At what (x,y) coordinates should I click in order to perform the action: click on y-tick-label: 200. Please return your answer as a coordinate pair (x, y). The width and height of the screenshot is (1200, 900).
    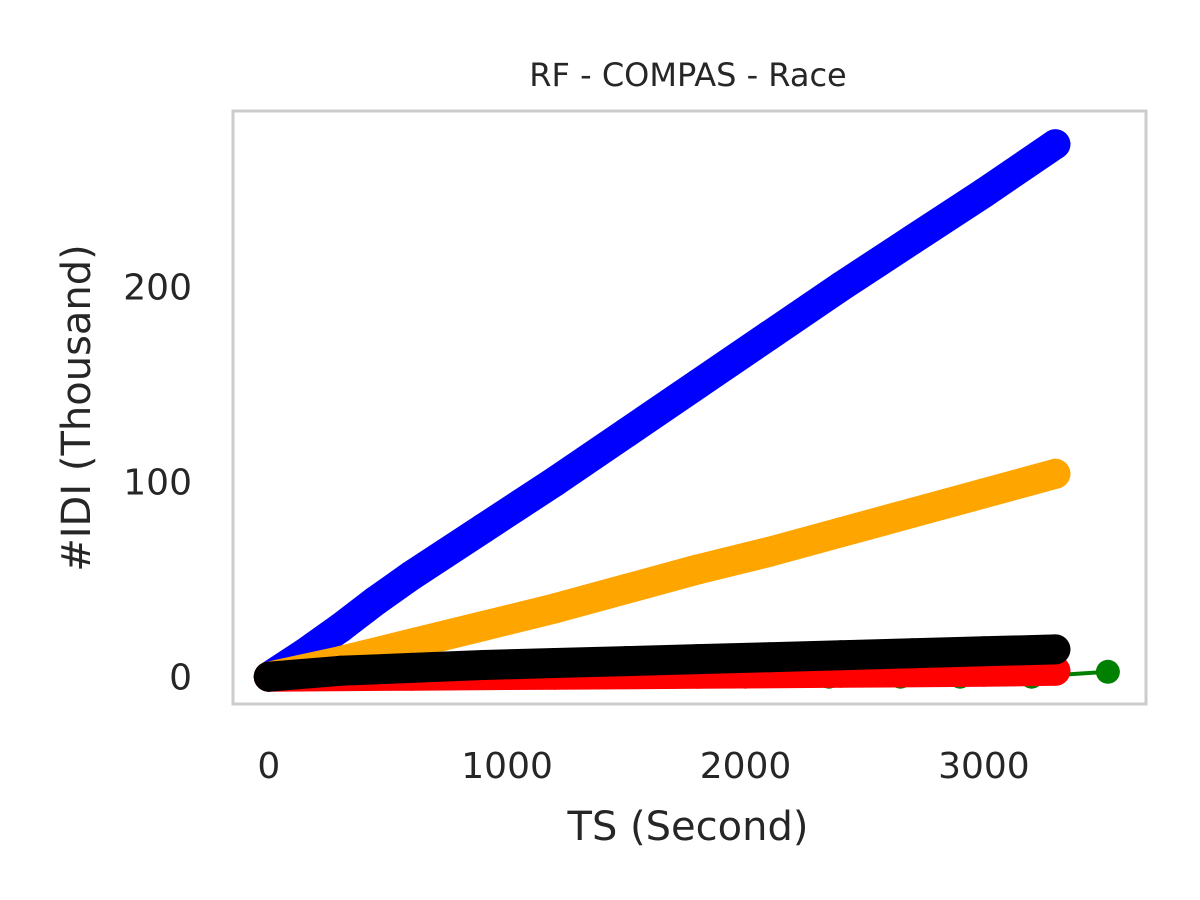
    Looking at the image, I should click on (157, 288).